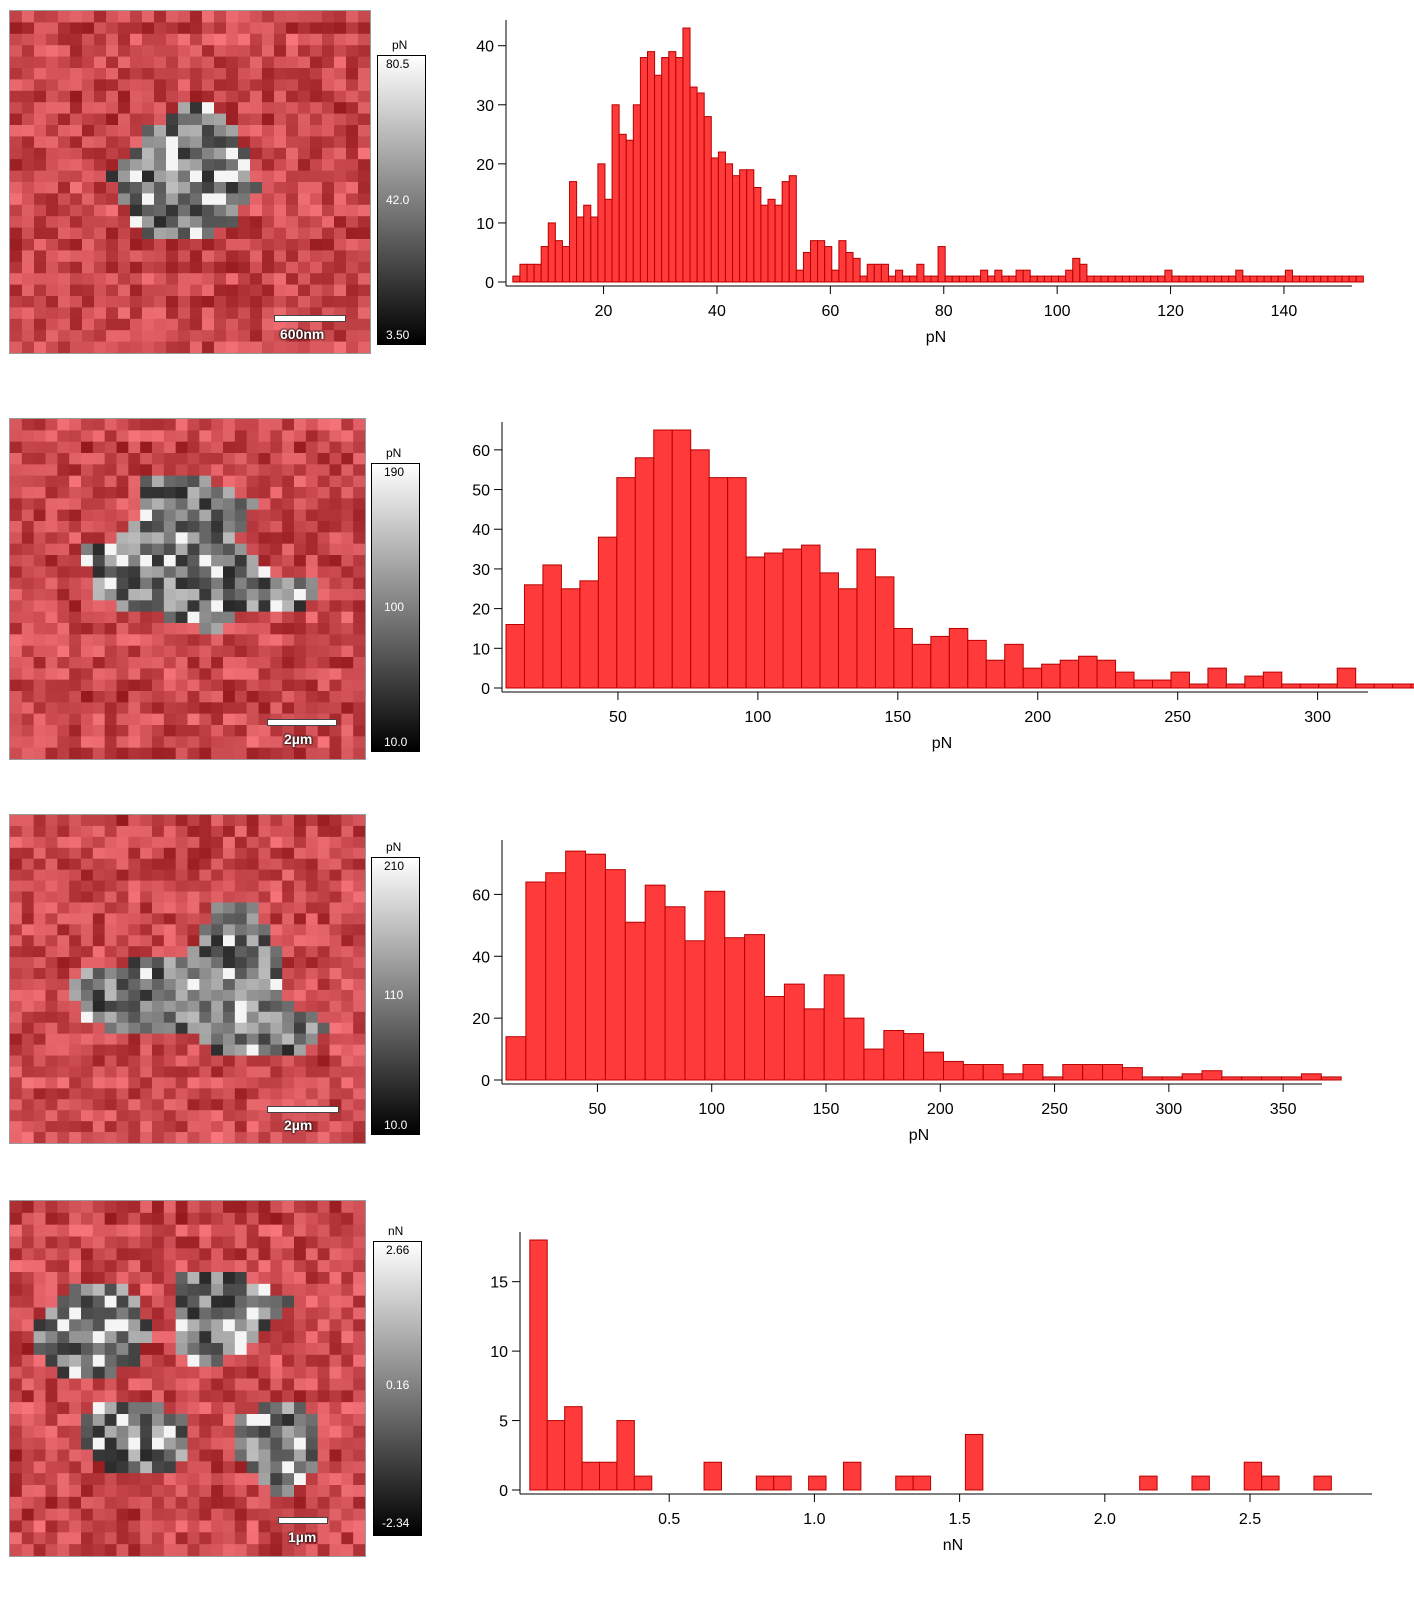 Image resolution: width=1414 pixels, height=1607 pixels. I want to click on y-tick-label: 0, so click(503, 1491).